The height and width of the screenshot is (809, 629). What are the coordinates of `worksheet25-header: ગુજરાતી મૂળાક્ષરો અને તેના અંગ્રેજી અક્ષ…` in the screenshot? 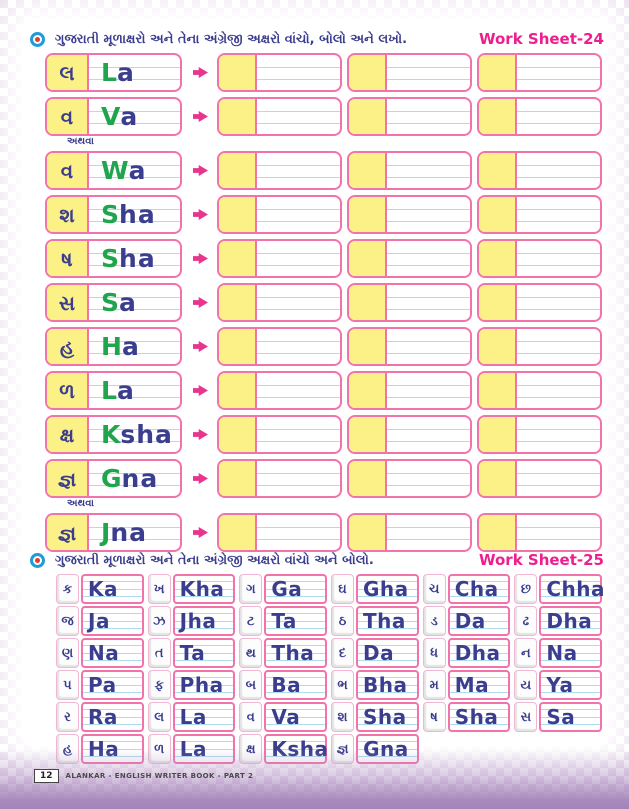 It's located at (317, 560).